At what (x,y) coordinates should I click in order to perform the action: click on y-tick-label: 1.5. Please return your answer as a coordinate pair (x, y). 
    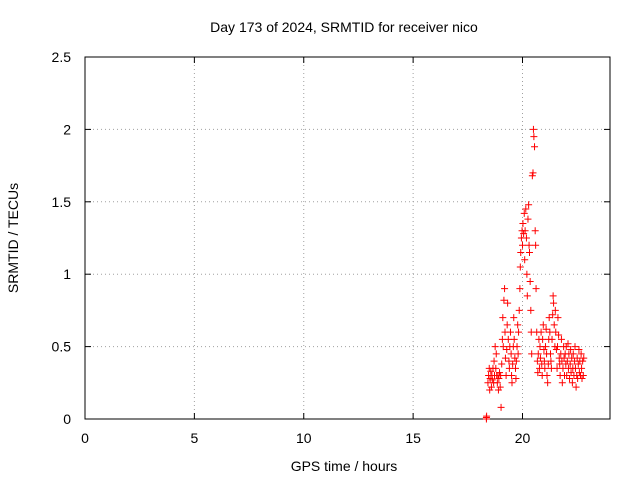
    Looking at the image, I should click on (62, 202).